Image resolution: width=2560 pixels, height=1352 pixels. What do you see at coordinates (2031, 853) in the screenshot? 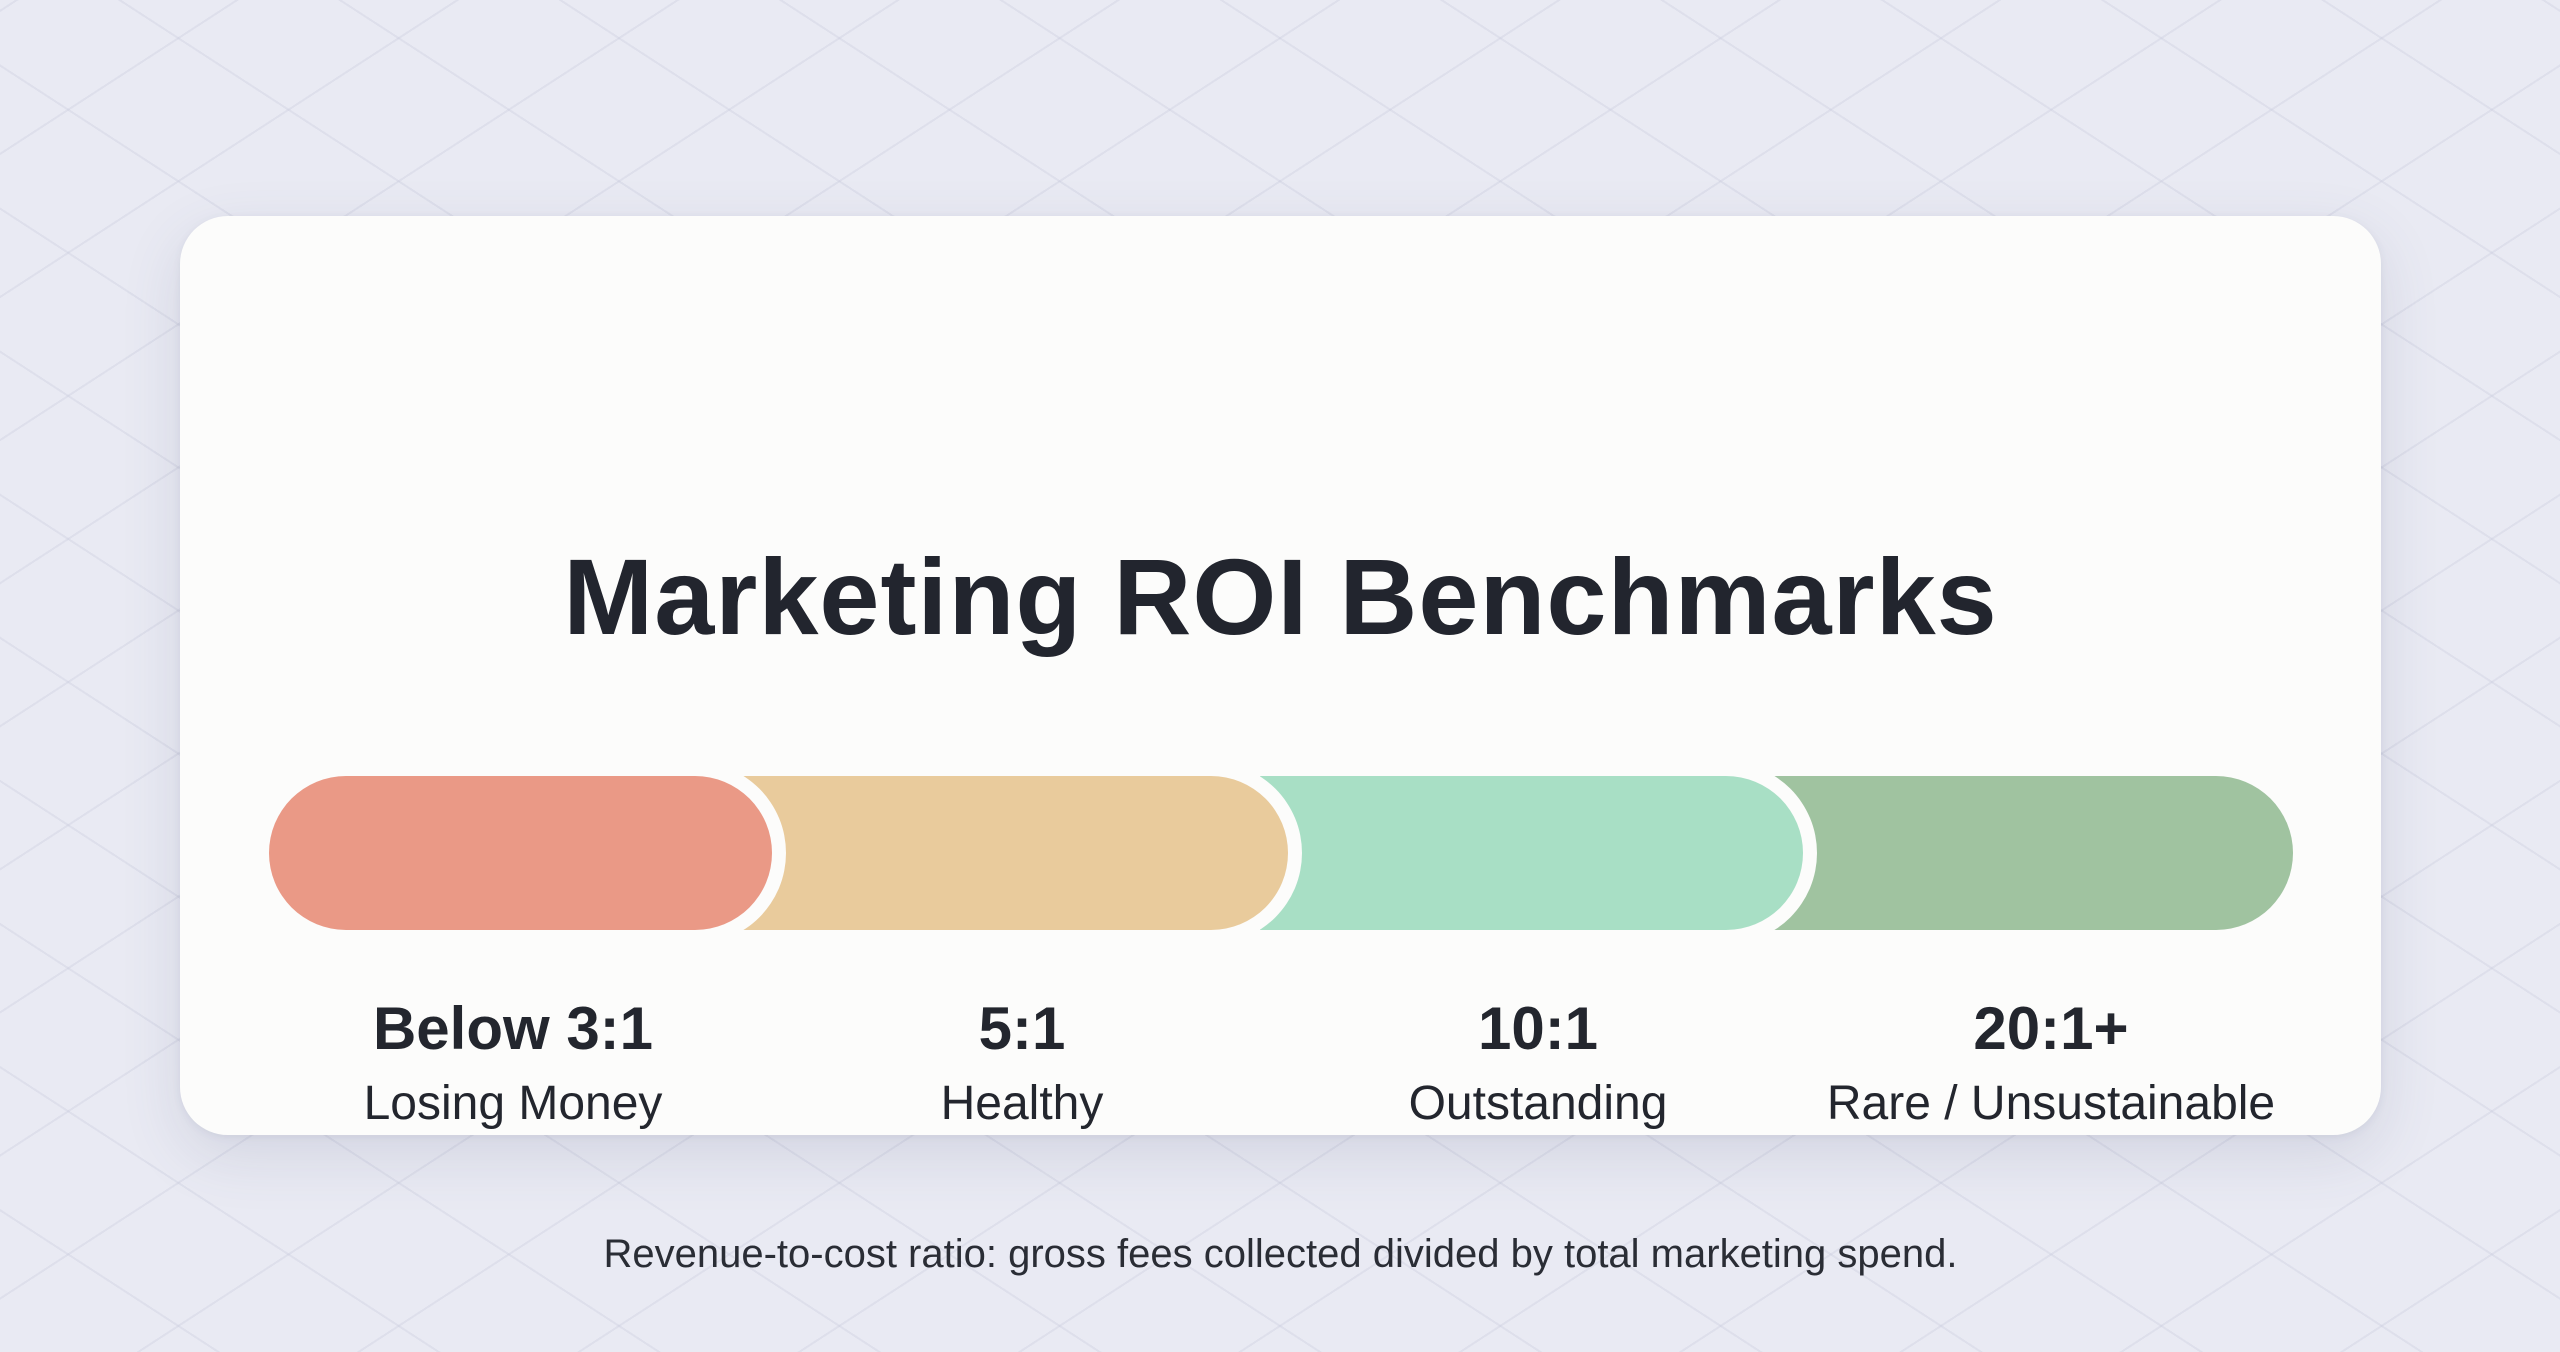
I see `segment-bar-rare` at bounding box center [2031, 853].